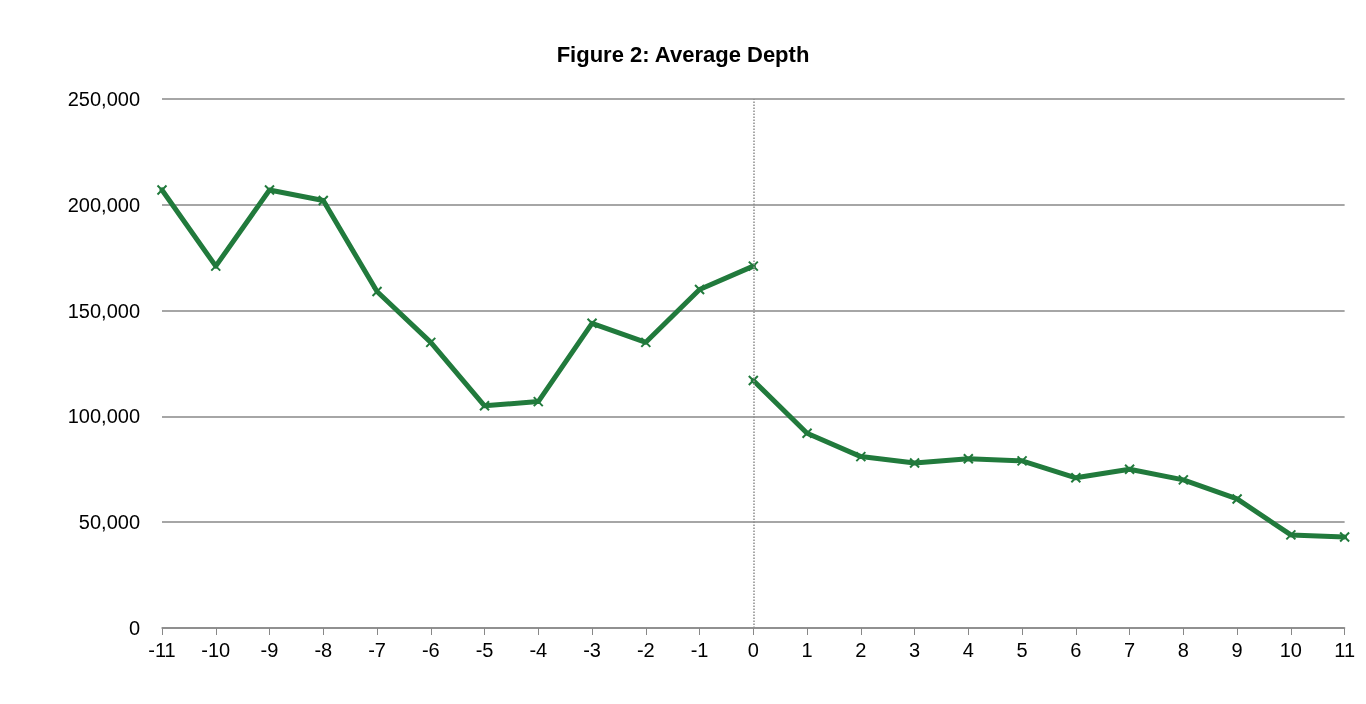 This screenshot has height=704, width=1366. What do you see at coordinates (1076, 650) in the screenshot?
I see `x-tick-label: 6` at bounding box center [1076, 650].